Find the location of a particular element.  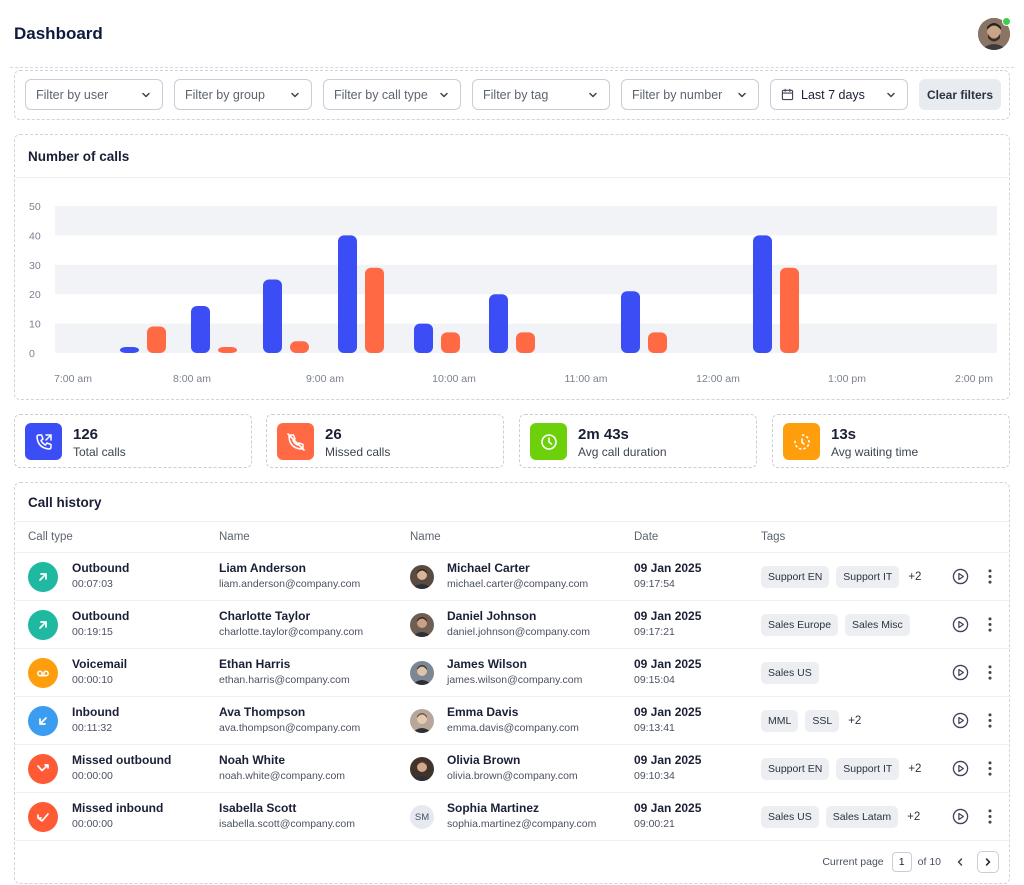

x-tick-label: 9:00 am is located at coordinates (325, 379).